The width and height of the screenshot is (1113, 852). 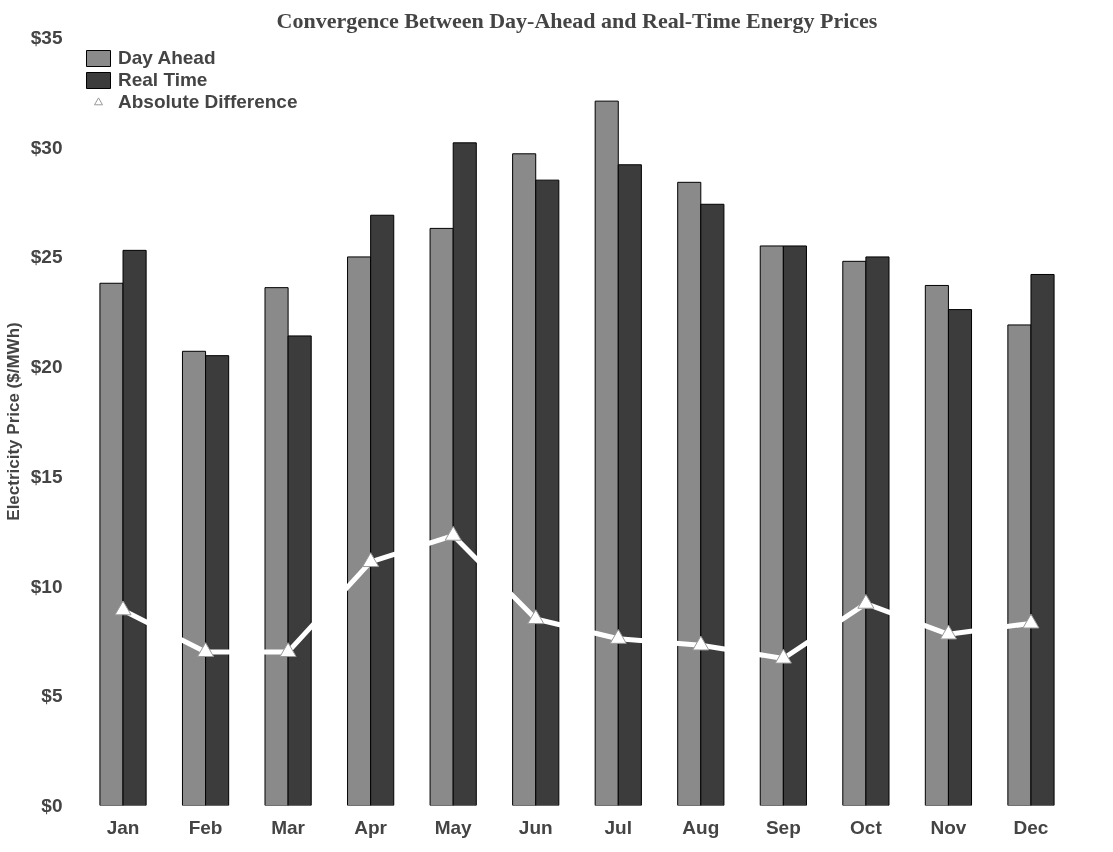 I want to click on x-tick-label: Oct, so click(x=866, y=827).